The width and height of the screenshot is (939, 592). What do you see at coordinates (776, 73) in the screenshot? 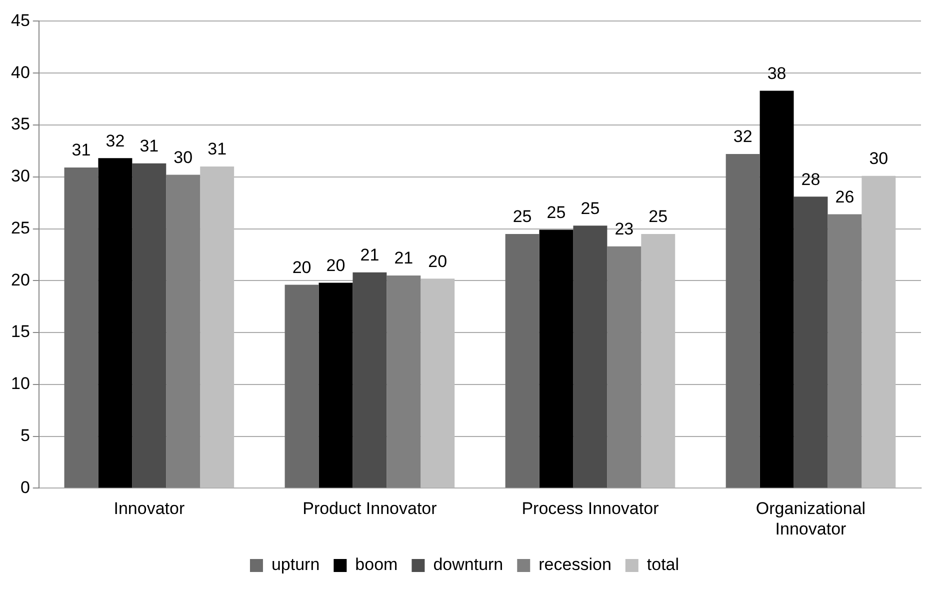
I see `data-label: 38` at bounding box center [776, 73].